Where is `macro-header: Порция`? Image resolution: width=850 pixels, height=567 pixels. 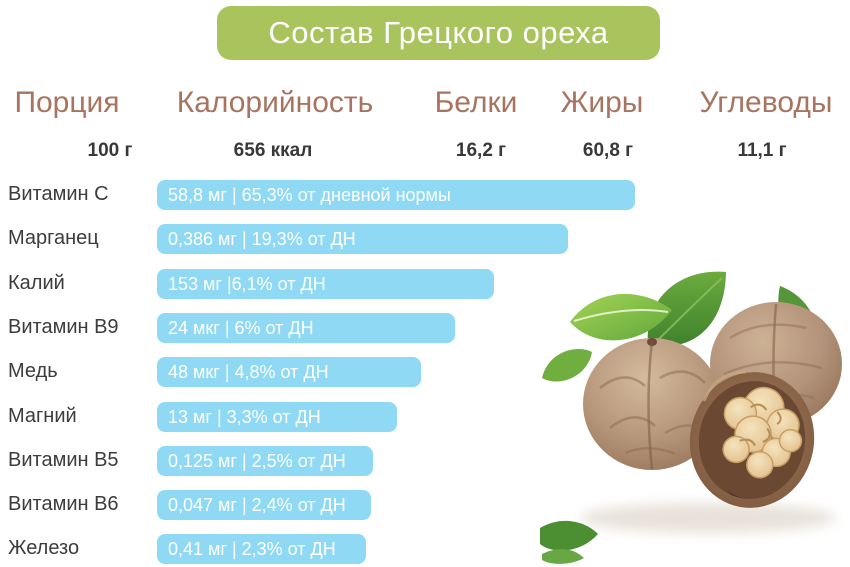 macro-header: Порция is located at coordinates (67, 102).